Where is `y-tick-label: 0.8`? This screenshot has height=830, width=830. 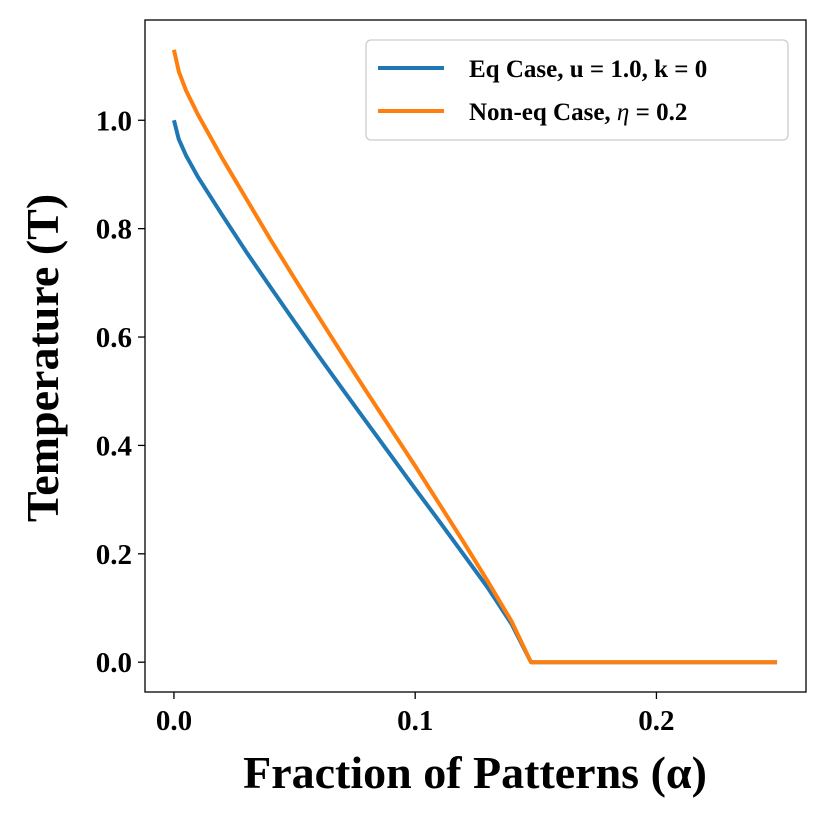 y-tick-label: 0.8 is located at coordinates (114, 230).